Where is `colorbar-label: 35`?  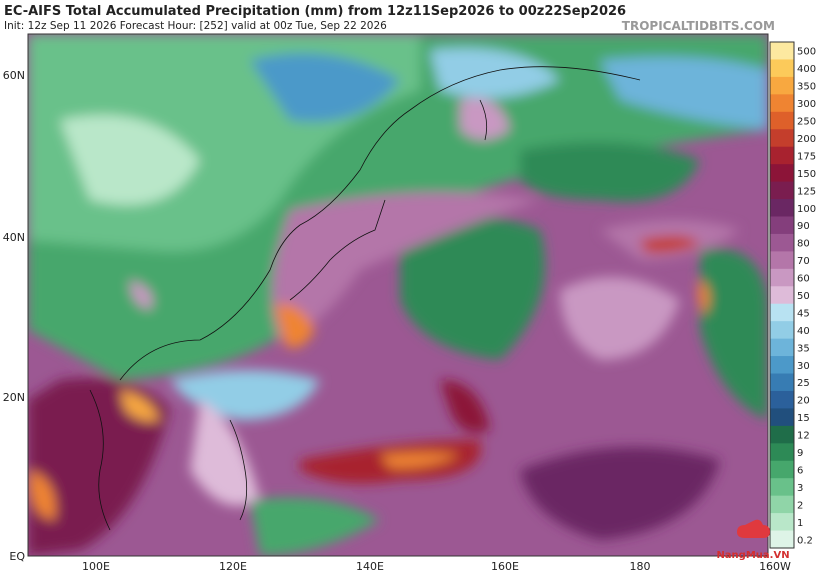
colorbar-label: 35 is located at coordinates (803, 348).